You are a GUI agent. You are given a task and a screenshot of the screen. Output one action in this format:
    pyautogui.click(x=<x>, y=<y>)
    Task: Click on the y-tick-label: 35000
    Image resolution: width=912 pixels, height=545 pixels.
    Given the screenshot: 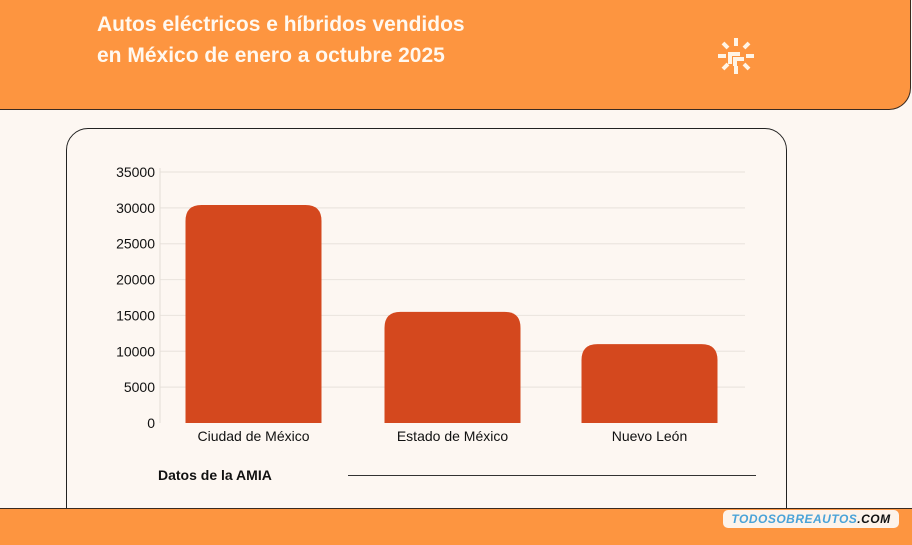 What is the action you would take?
    pyautogui.click(x=135, y=172)
    